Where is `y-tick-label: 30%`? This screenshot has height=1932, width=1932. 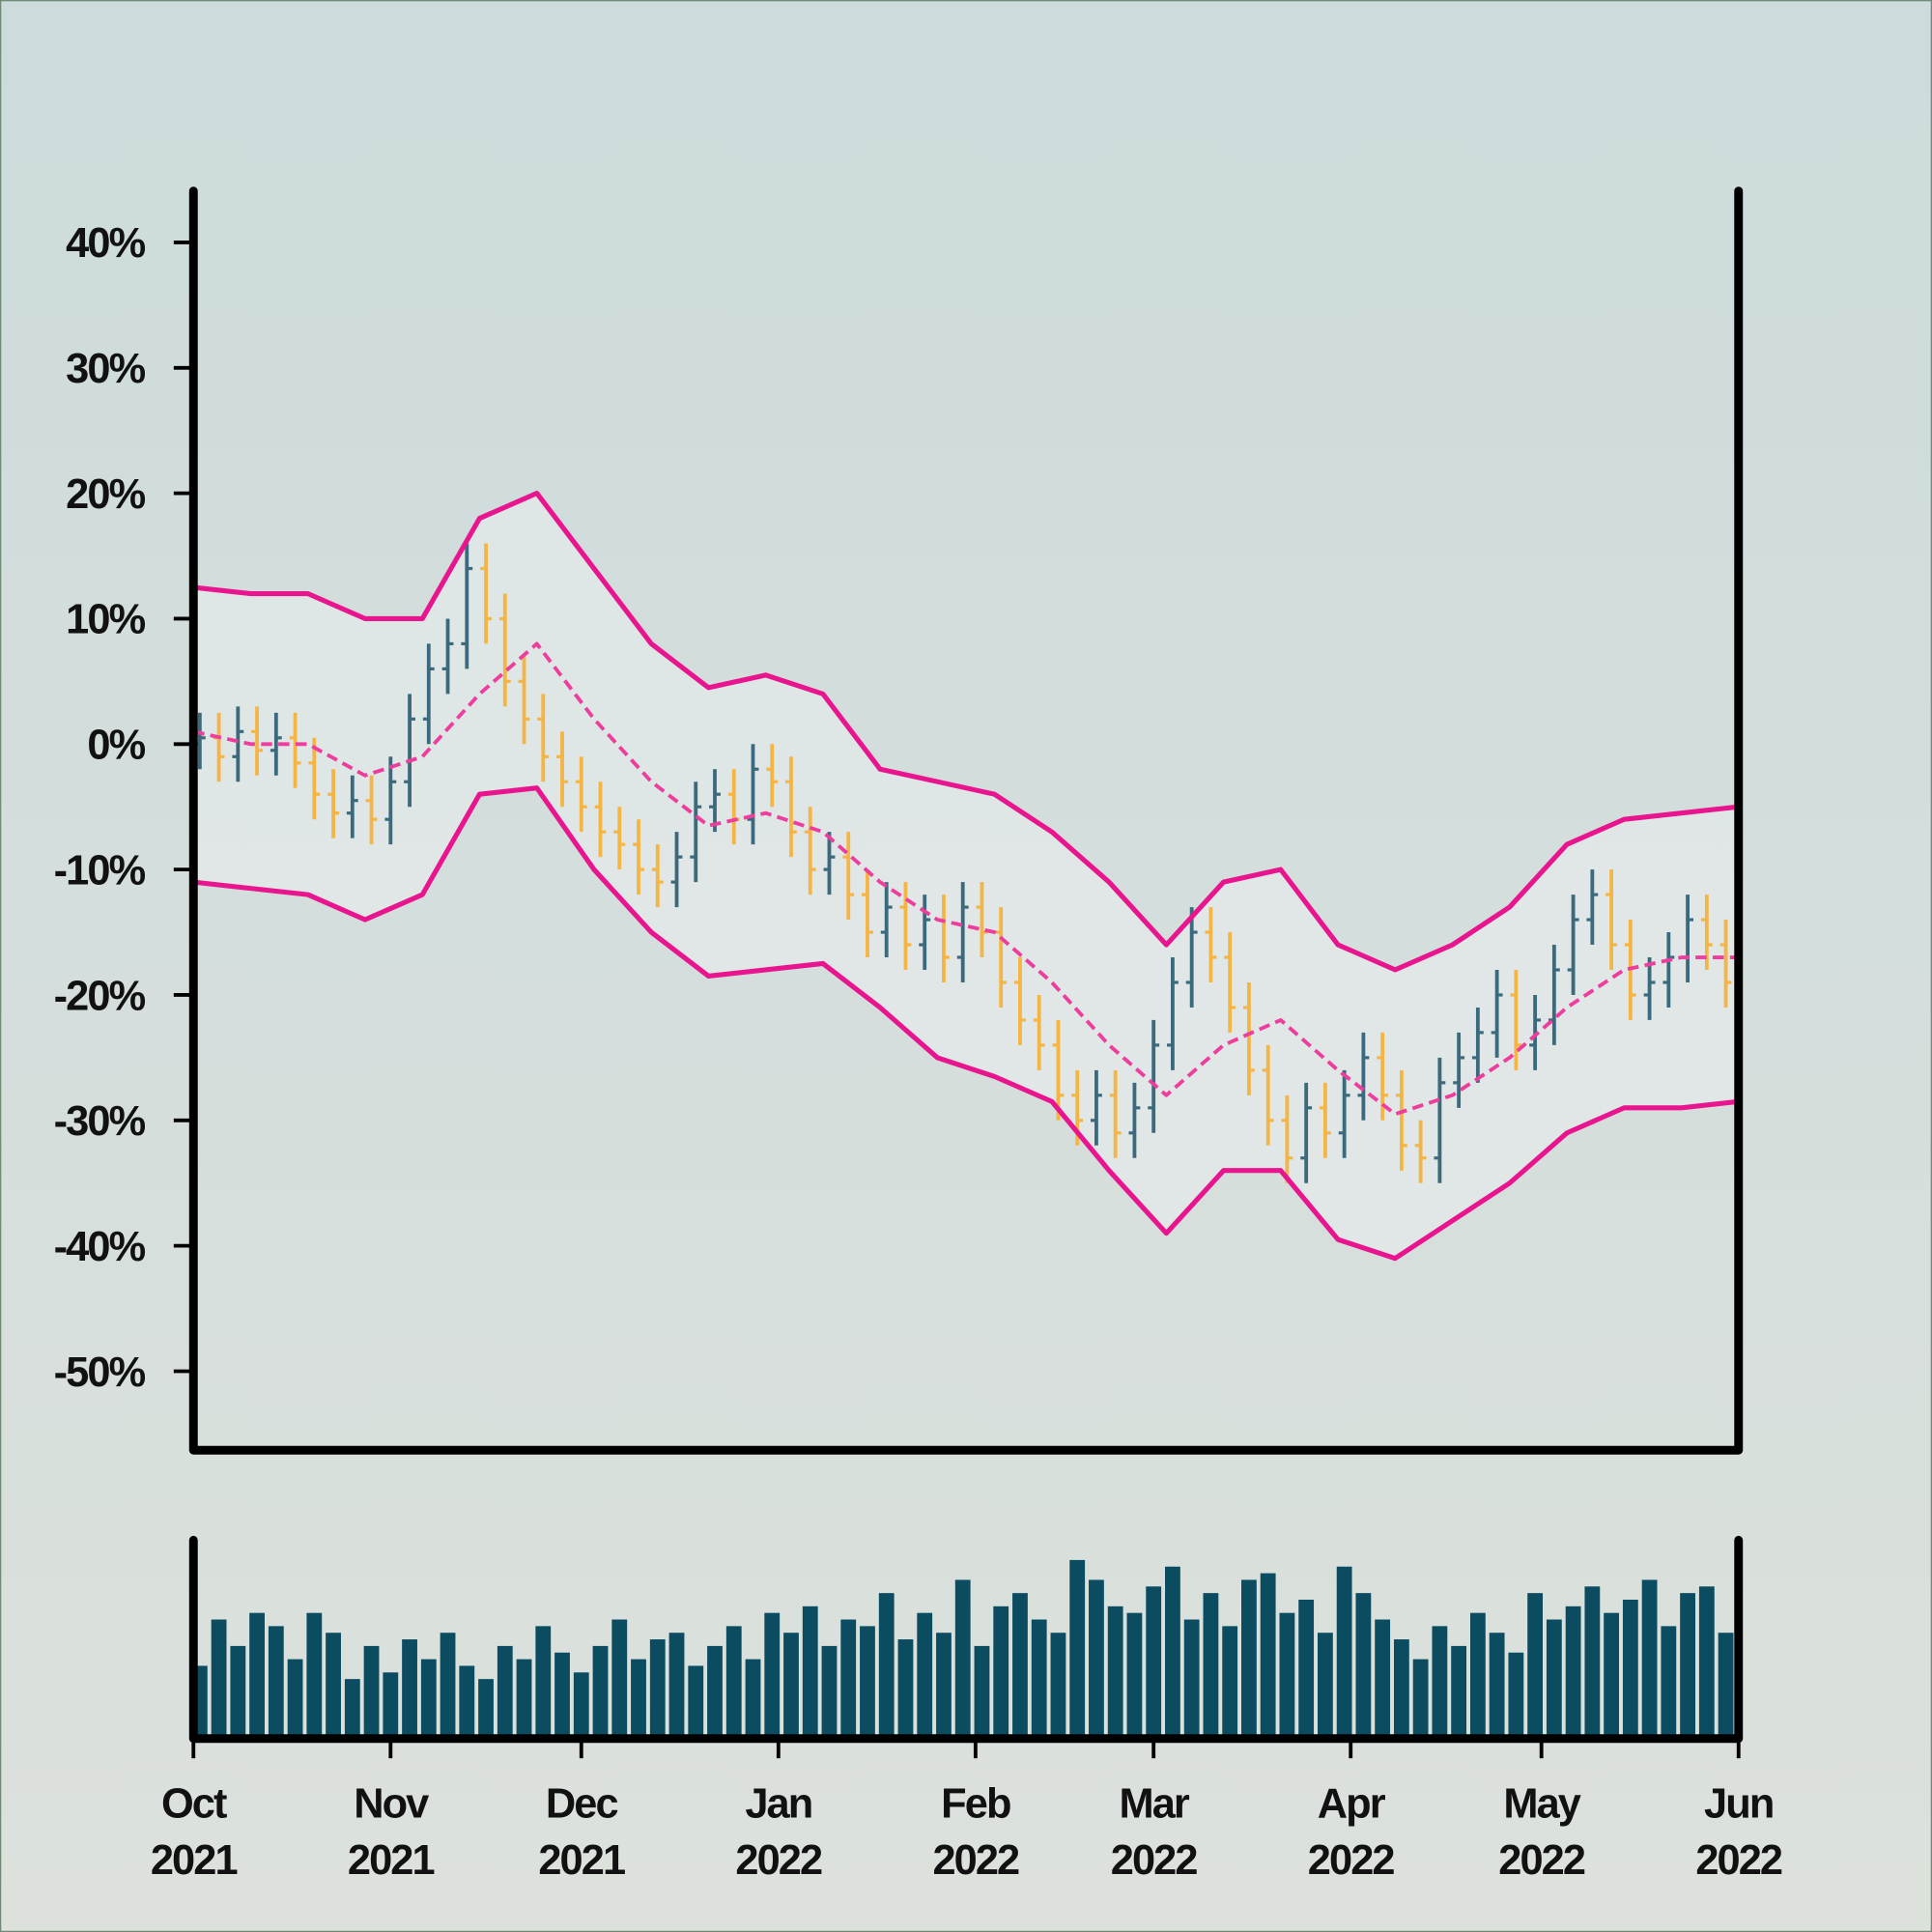 y-tick-label: 30% is located at coordinates (105, 369).